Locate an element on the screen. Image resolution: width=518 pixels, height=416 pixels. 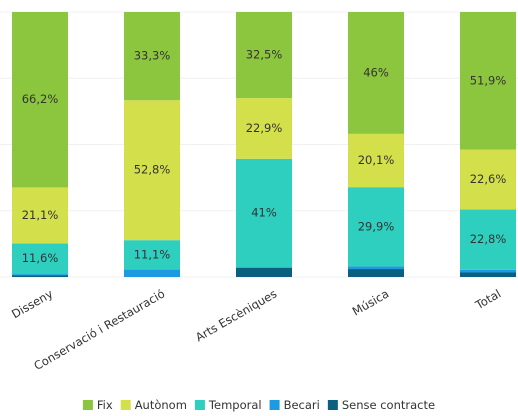
legend: Fix Autònom Temporal Becari Sense contracte is located at coordinates (258, 405).